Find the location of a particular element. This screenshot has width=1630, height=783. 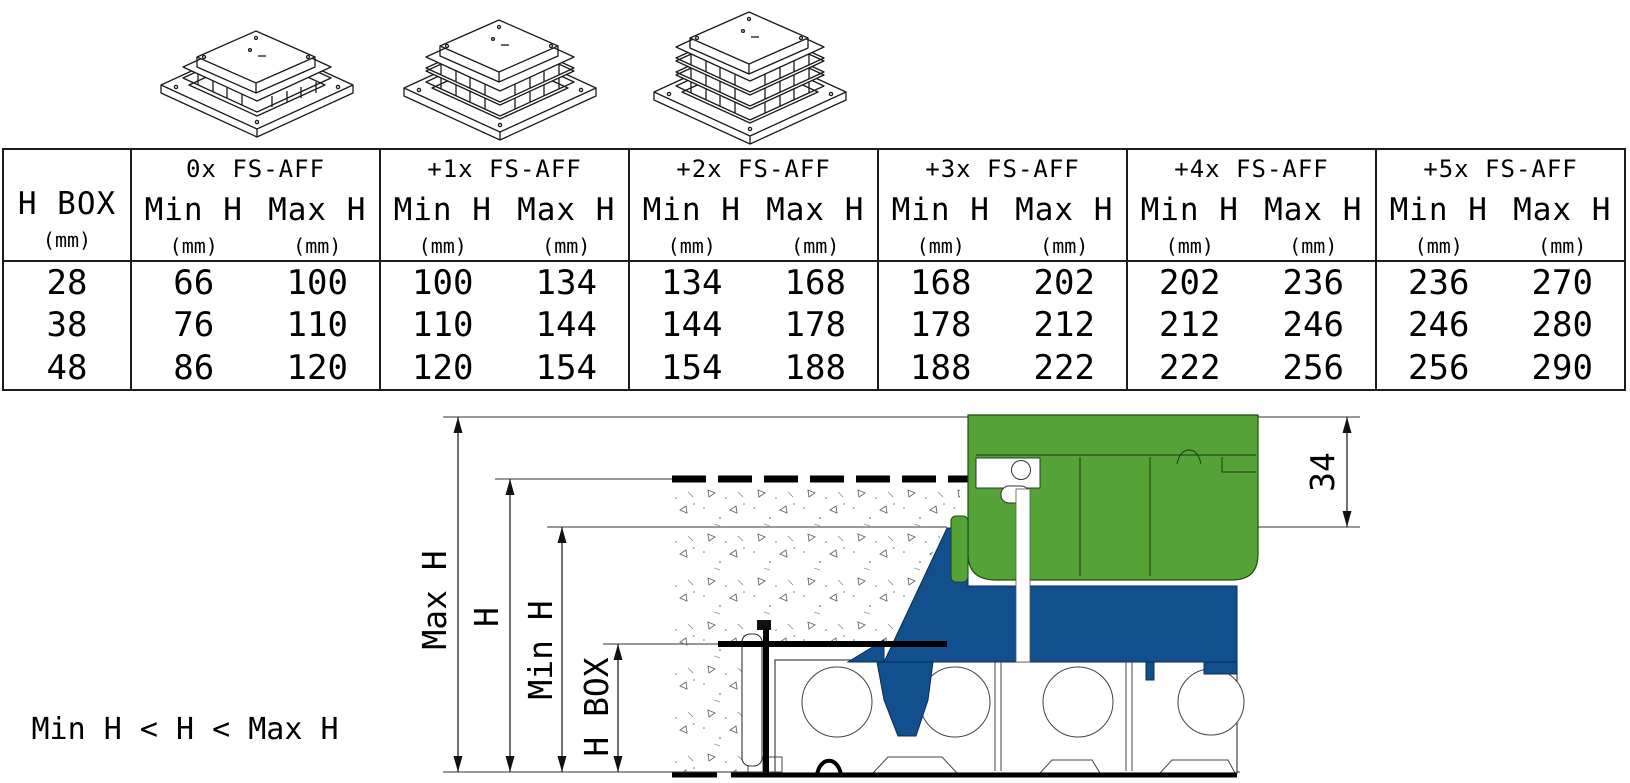

table-row: 100 134 is located at coordinates (504, 283).